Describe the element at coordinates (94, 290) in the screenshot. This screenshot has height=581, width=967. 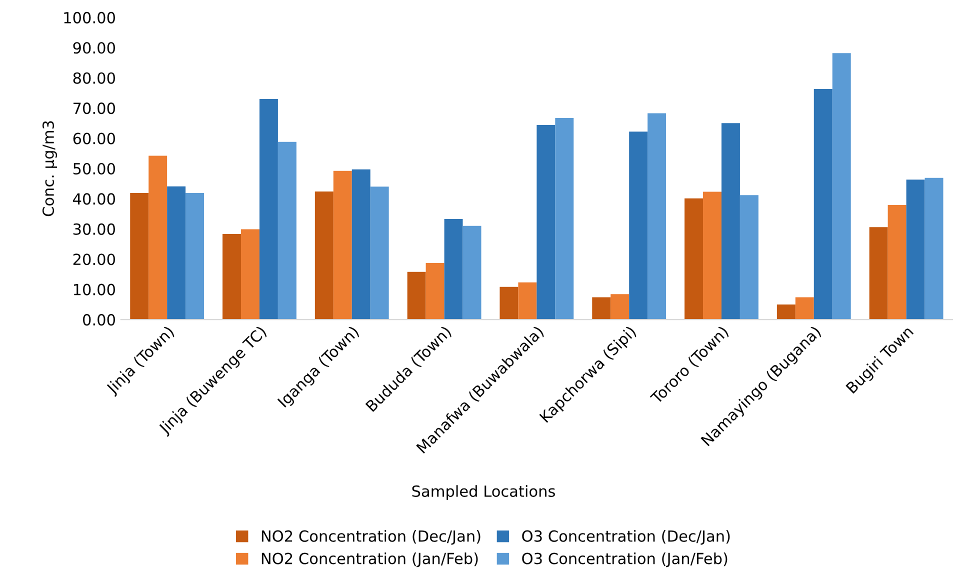
I see `y-tick-label: 10.00` at that location.